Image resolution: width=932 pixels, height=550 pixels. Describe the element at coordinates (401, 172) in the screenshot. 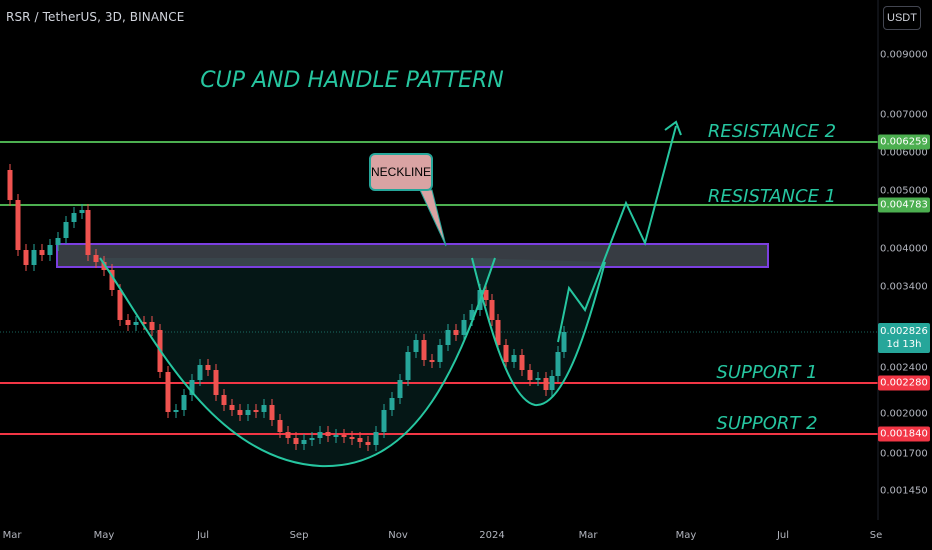

I see `neckline-label: NECKLINE` at that location.